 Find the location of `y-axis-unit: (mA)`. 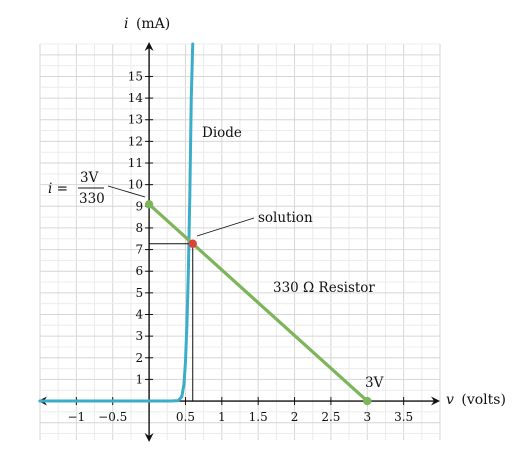

y-axis-unit: (mA) is located at coordinates (153, 24).